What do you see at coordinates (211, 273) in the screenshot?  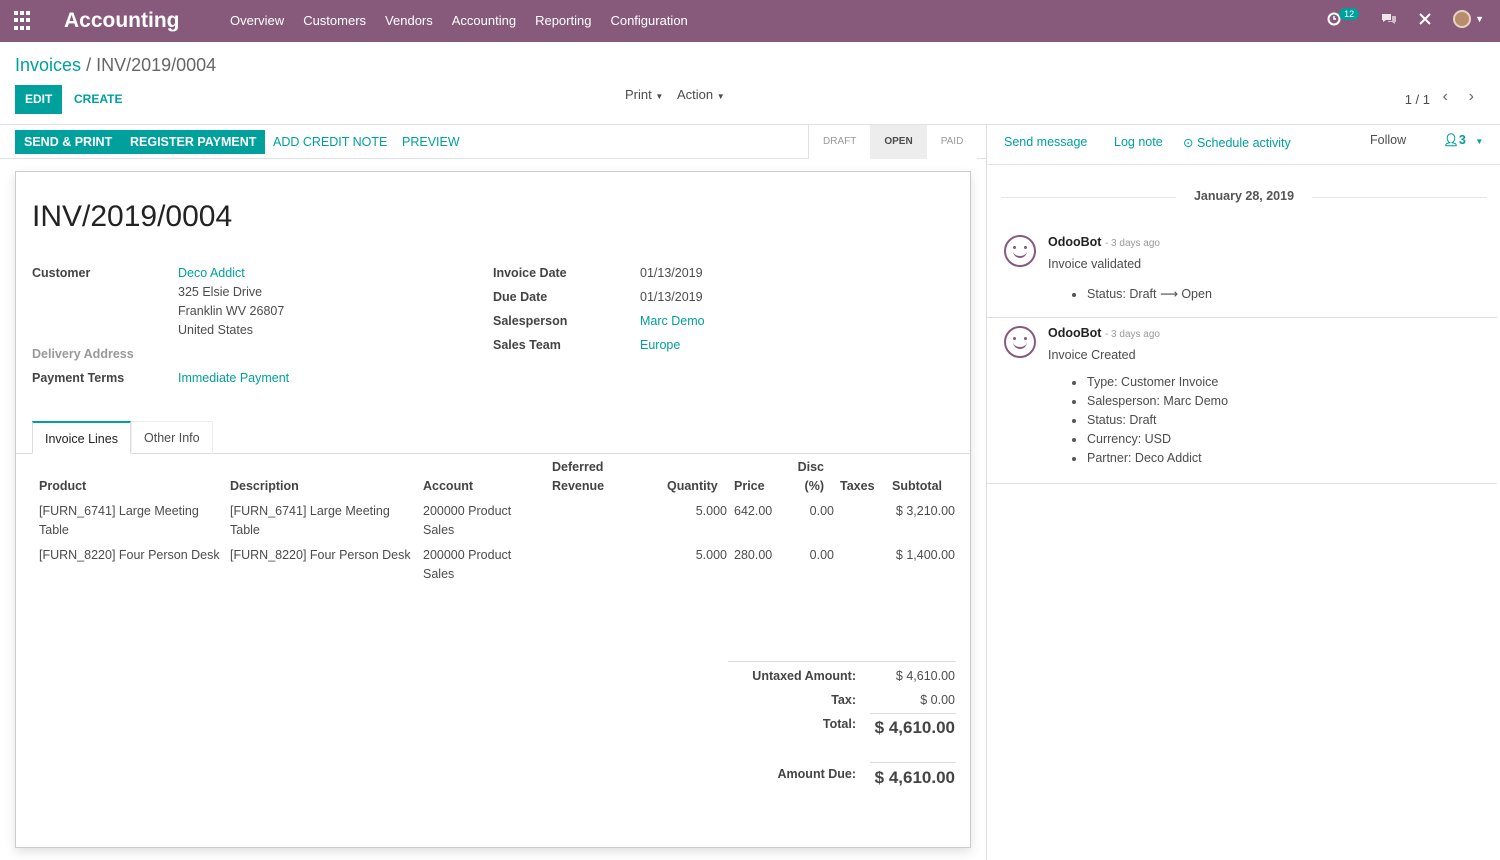 I see `customer-link: Deco Addict` at bounding box center [211, 273].